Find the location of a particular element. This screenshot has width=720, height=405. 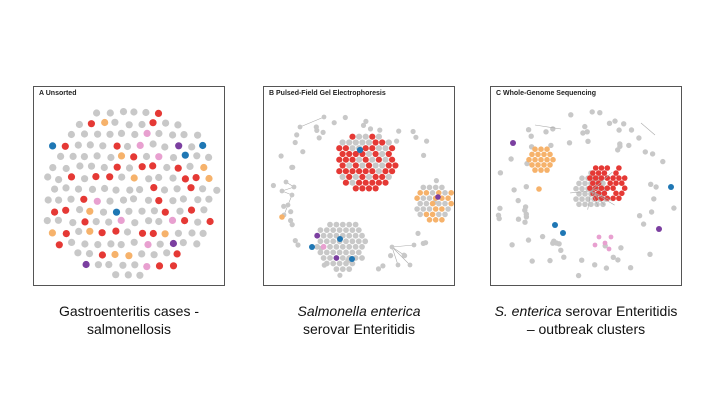

panel-c-letter: C is located at coordinates (499, 93).